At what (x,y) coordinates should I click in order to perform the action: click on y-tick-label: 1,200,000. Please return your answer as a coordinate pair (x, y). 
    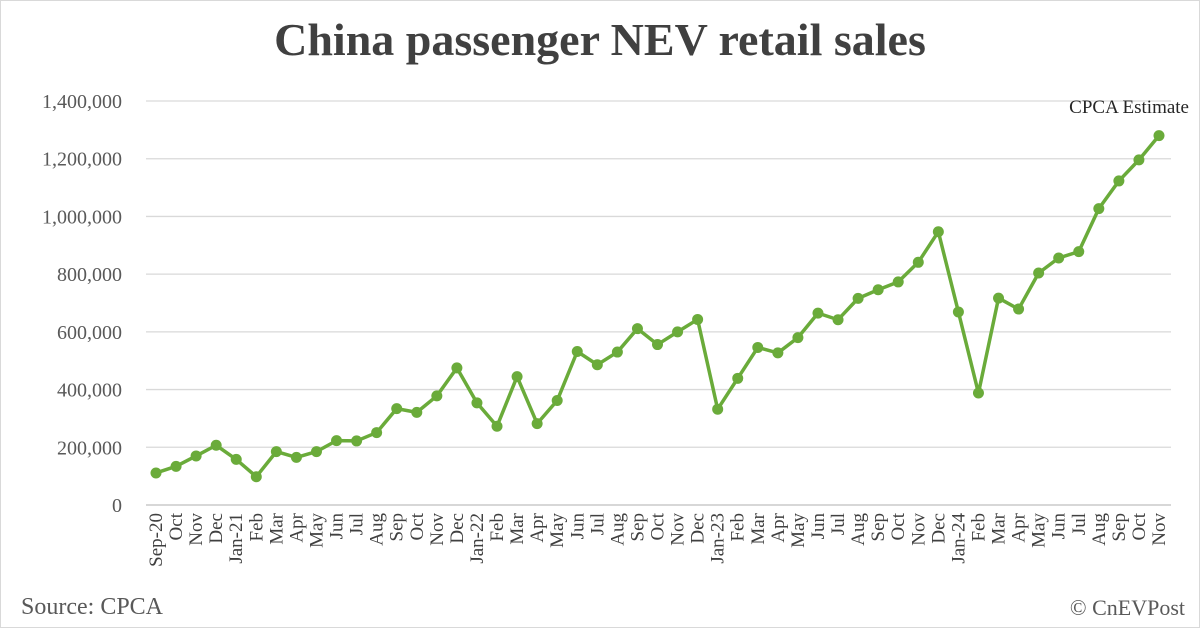
    Looking at the image, I should click on (82, 160).